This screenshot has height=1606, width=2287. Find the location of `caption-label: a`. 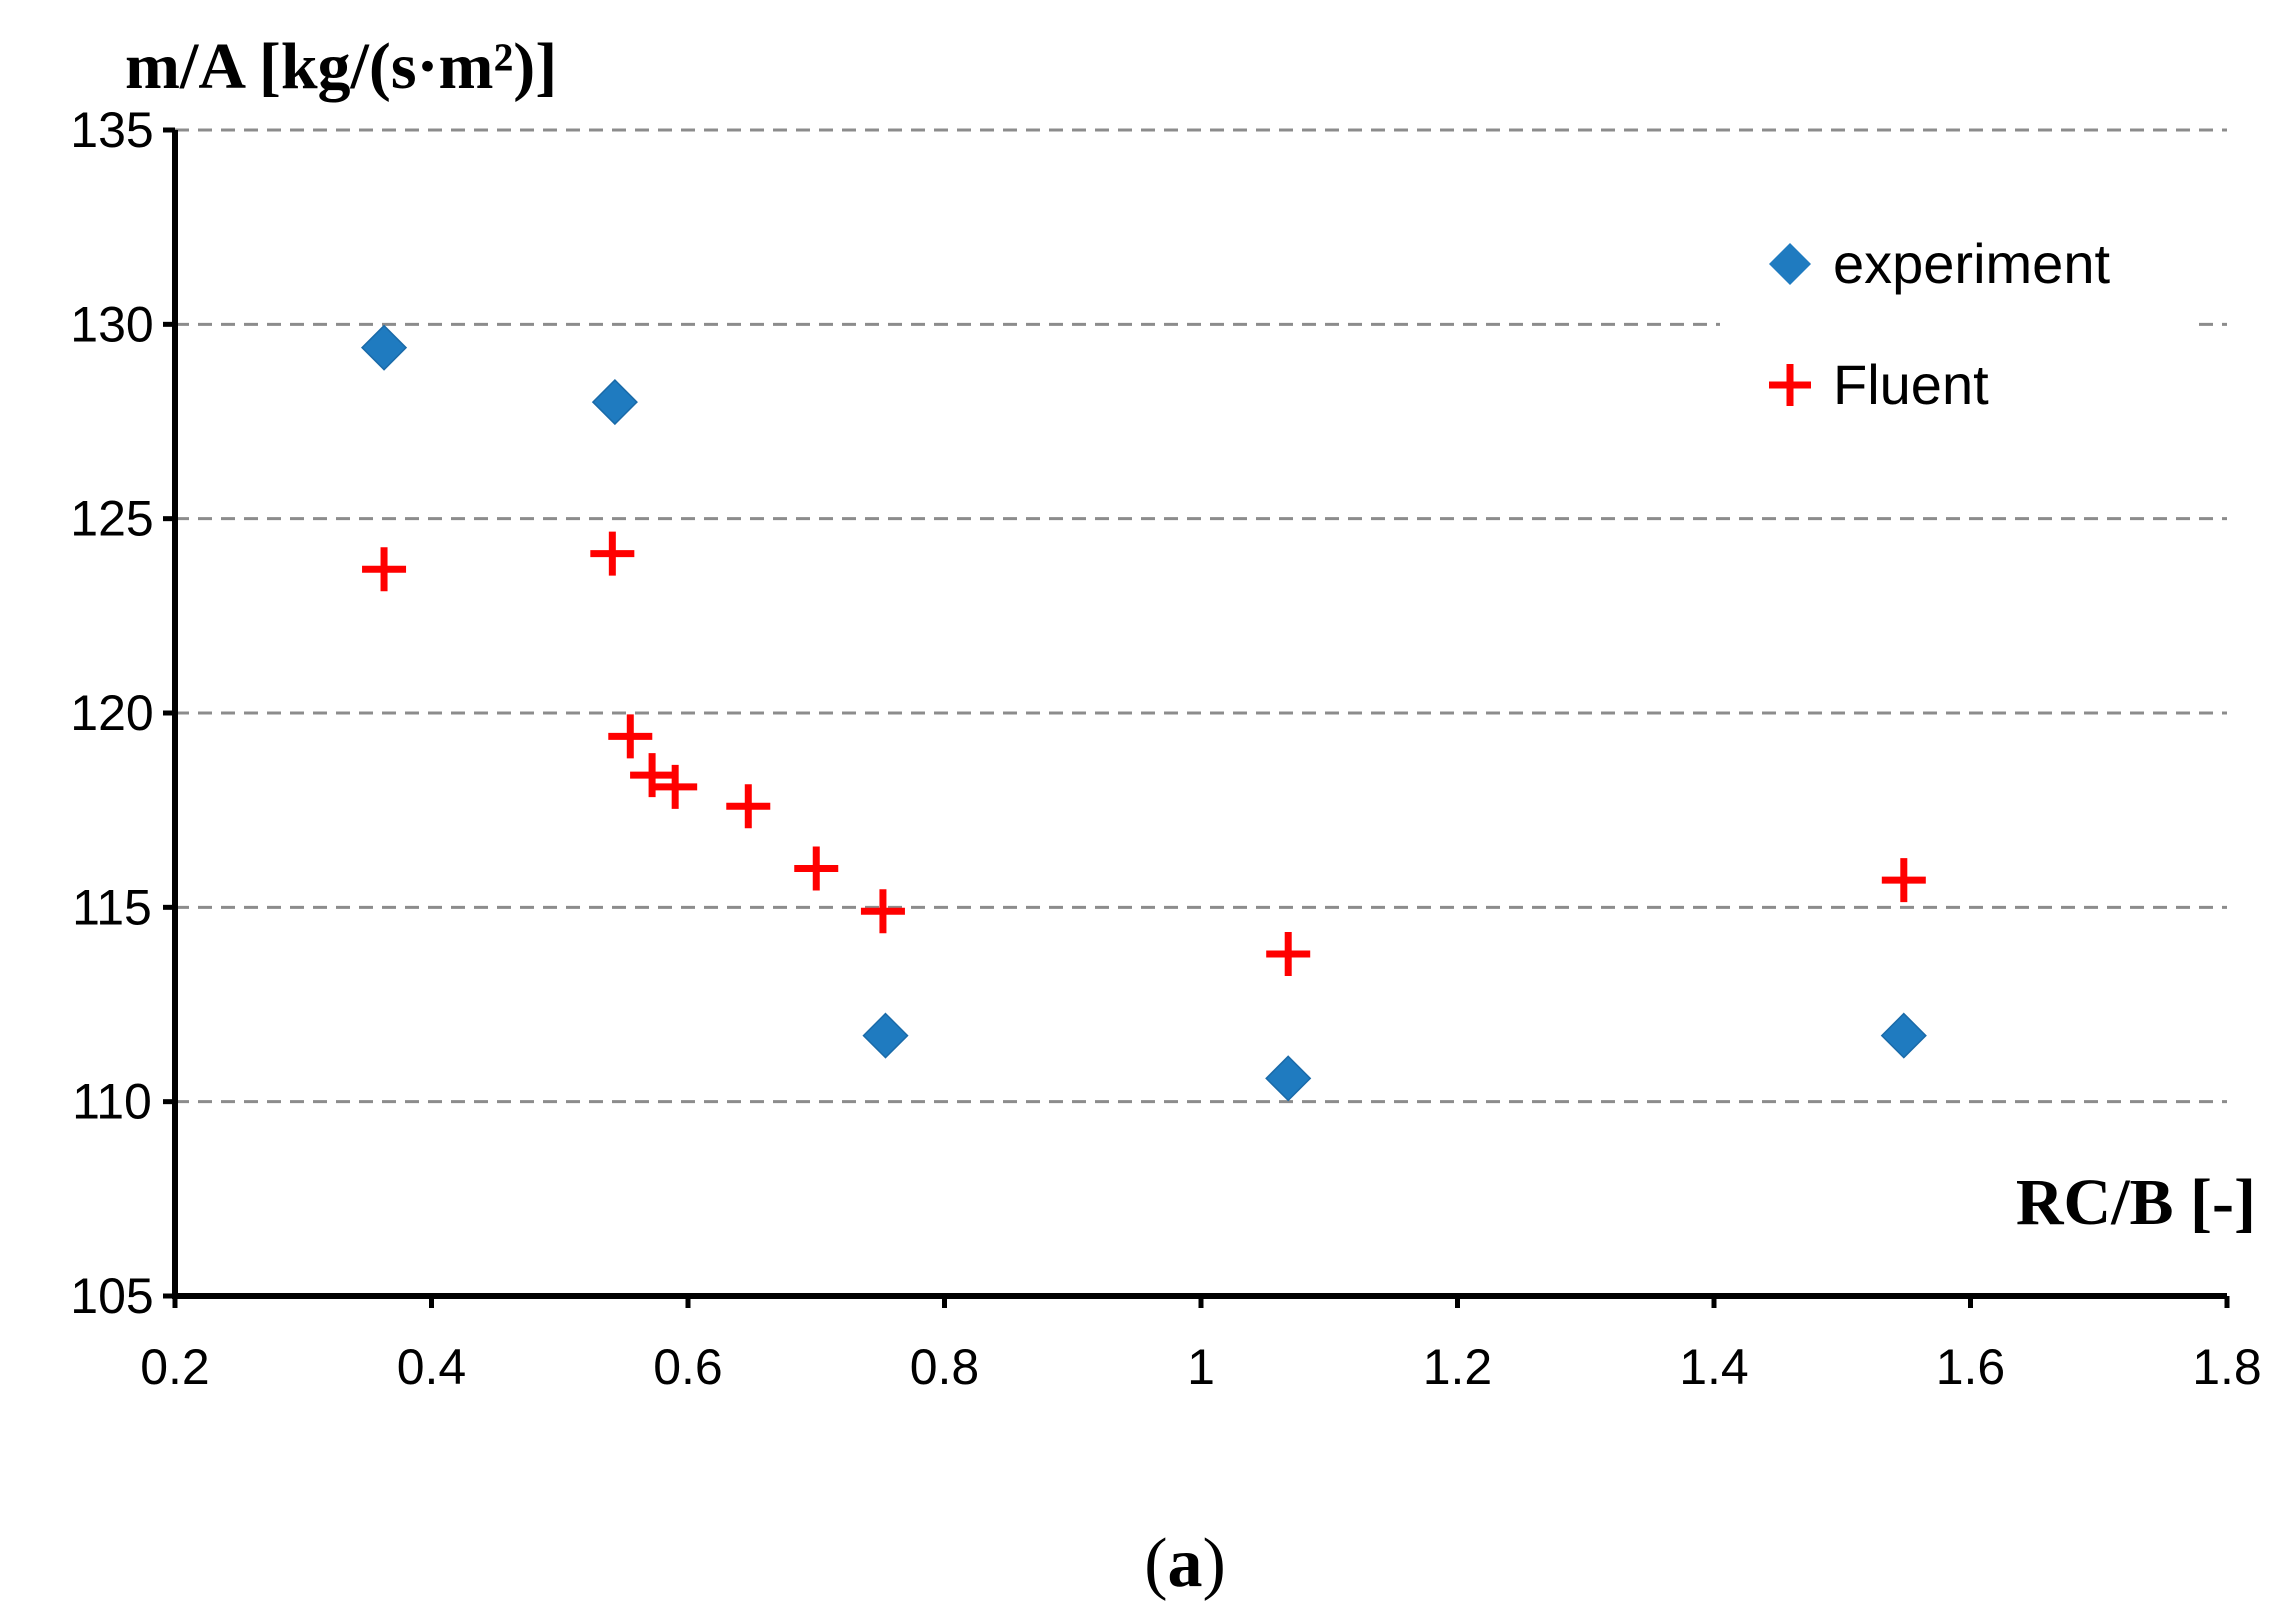

caption-label: a is located at coordinates (1185, 1563).